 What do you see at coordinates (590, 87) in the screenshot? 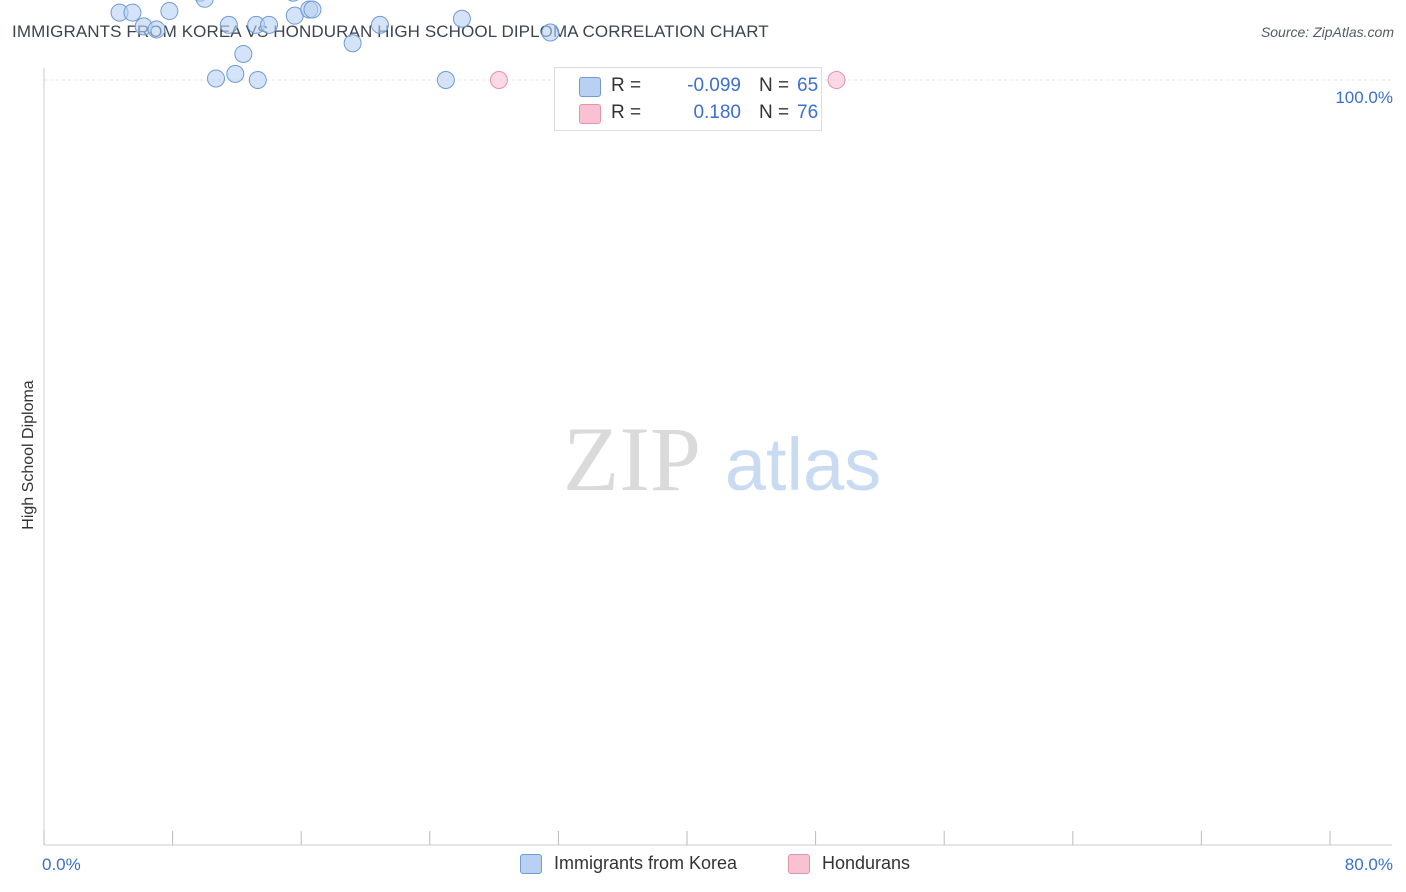
I see `legend-swatch-korea` at bounding box center [590, 87].